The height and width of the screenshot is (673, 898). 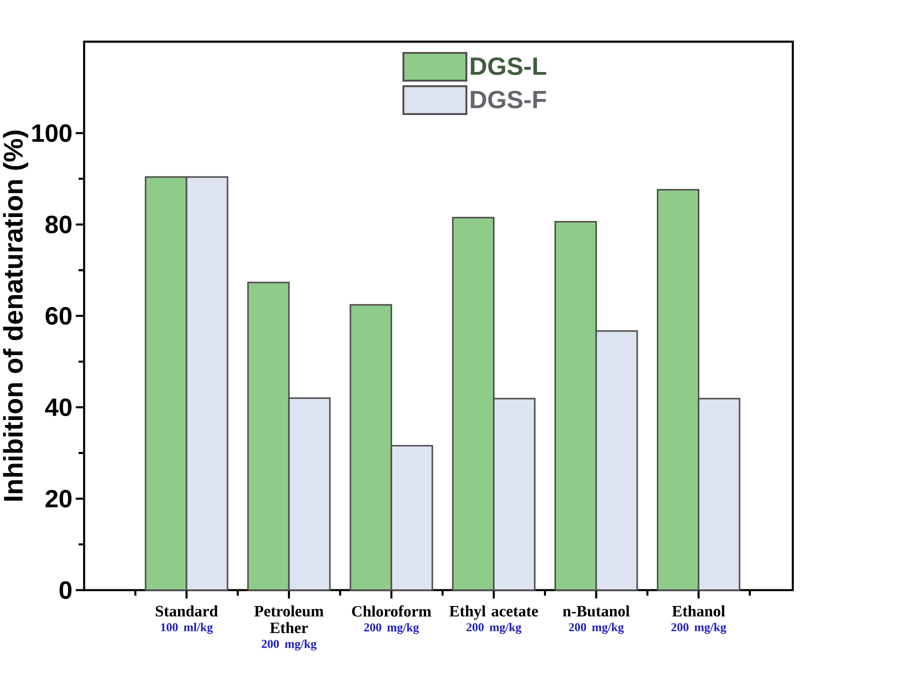 What do you see at coordinates (289, 620) in the screenshot?
I see `x-tick-label: Petroleum Ether` at bounding box center [289, 620].